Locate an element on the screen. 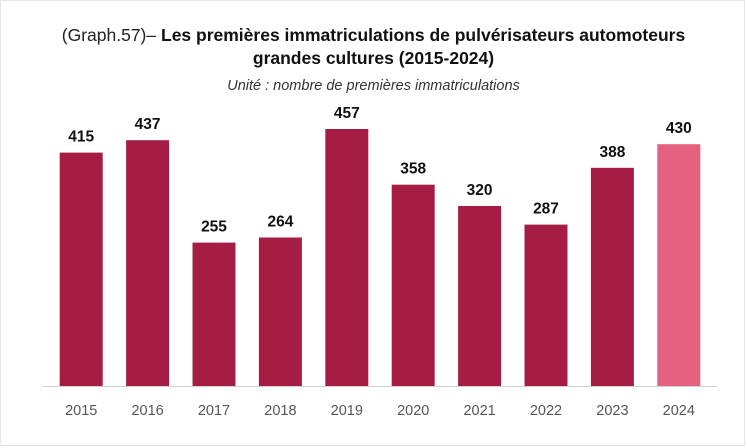 This screenshot has height=448, width=747. bar-2022 is located at coordinates (546, 305).